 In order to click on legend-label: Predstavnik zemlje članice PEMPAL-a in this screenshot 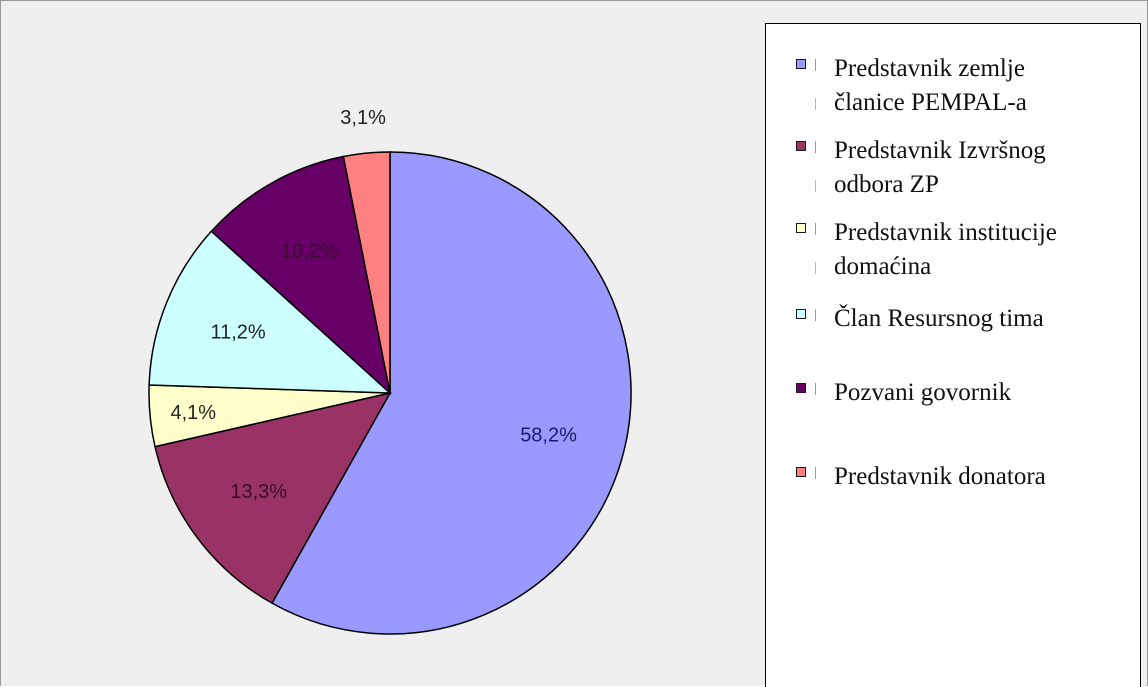, I will do `click(930, 85)`.